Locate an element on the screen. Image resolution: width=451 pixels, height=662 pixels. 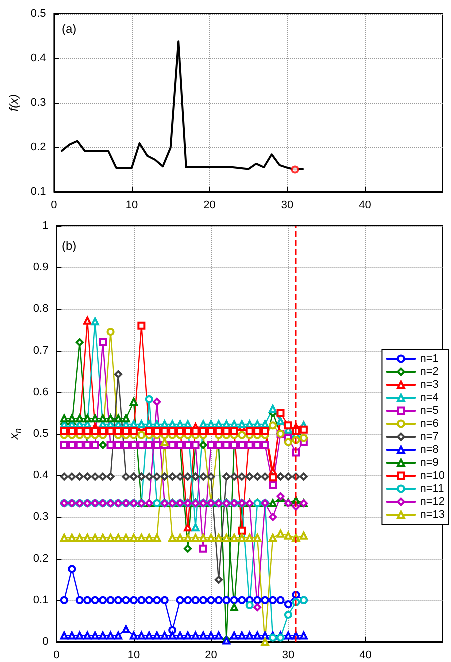
legend-label: n=5 is located at coordinates (429, 411).